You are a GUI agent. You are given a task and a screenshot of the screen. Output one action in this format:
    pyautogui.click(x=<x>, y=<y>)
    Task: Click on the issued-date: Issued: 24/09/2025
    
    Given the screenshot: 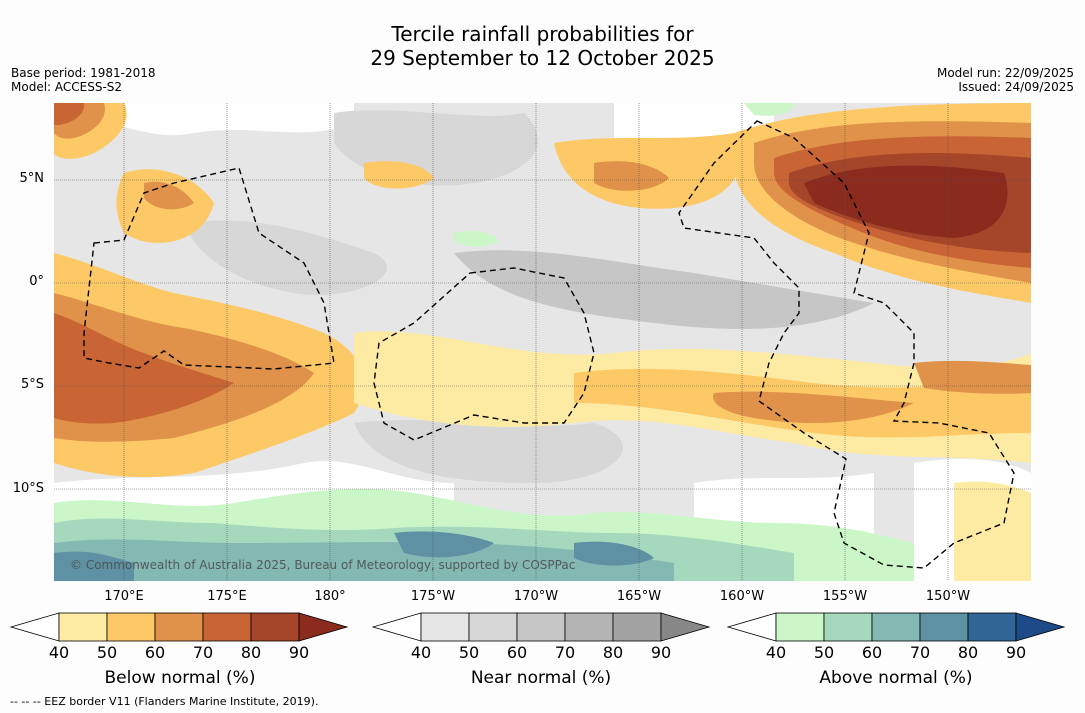 What is the action you would take?
    pyautogui.click(x=1016, y=87)
    